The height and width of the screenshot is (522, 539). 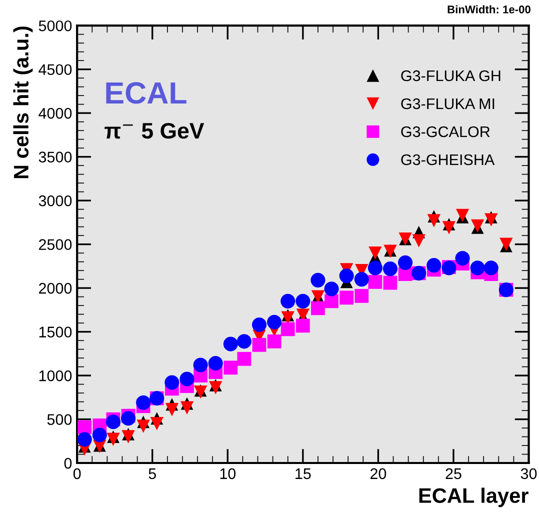 I want to click on y-tick-label: 4500, so click(x=55, y=70).